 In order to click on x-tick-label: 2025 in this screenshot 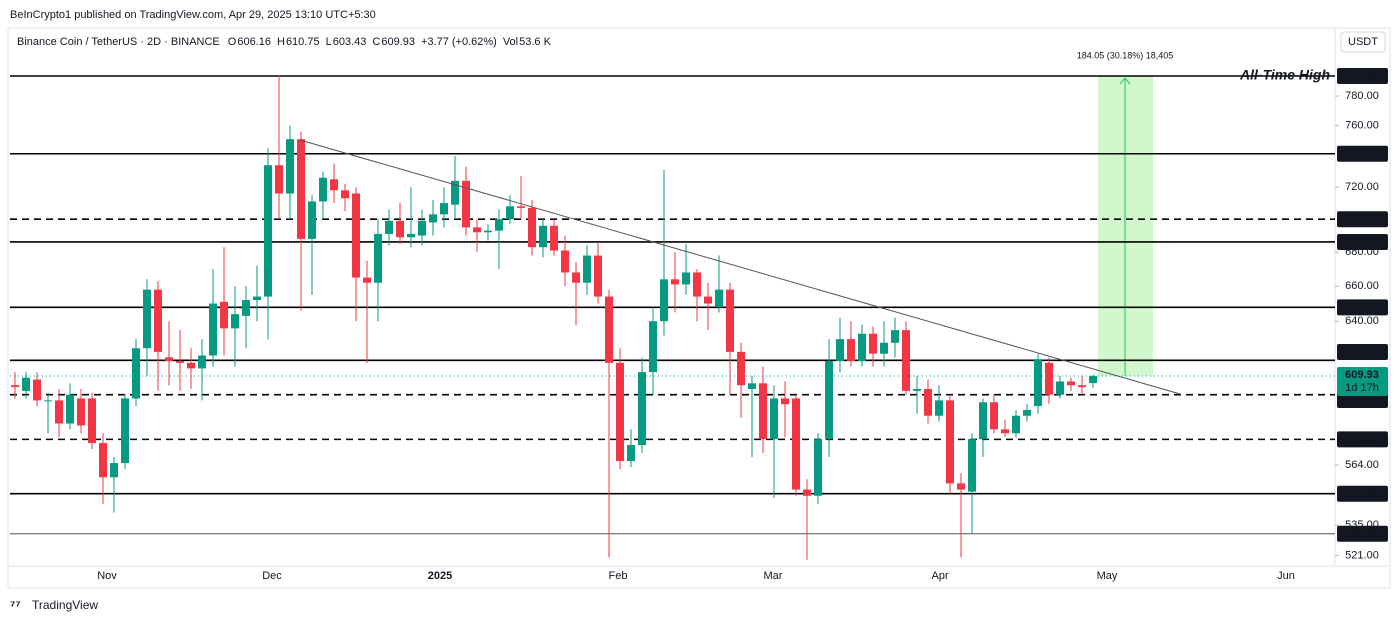, I will do `click(440, 576)`.